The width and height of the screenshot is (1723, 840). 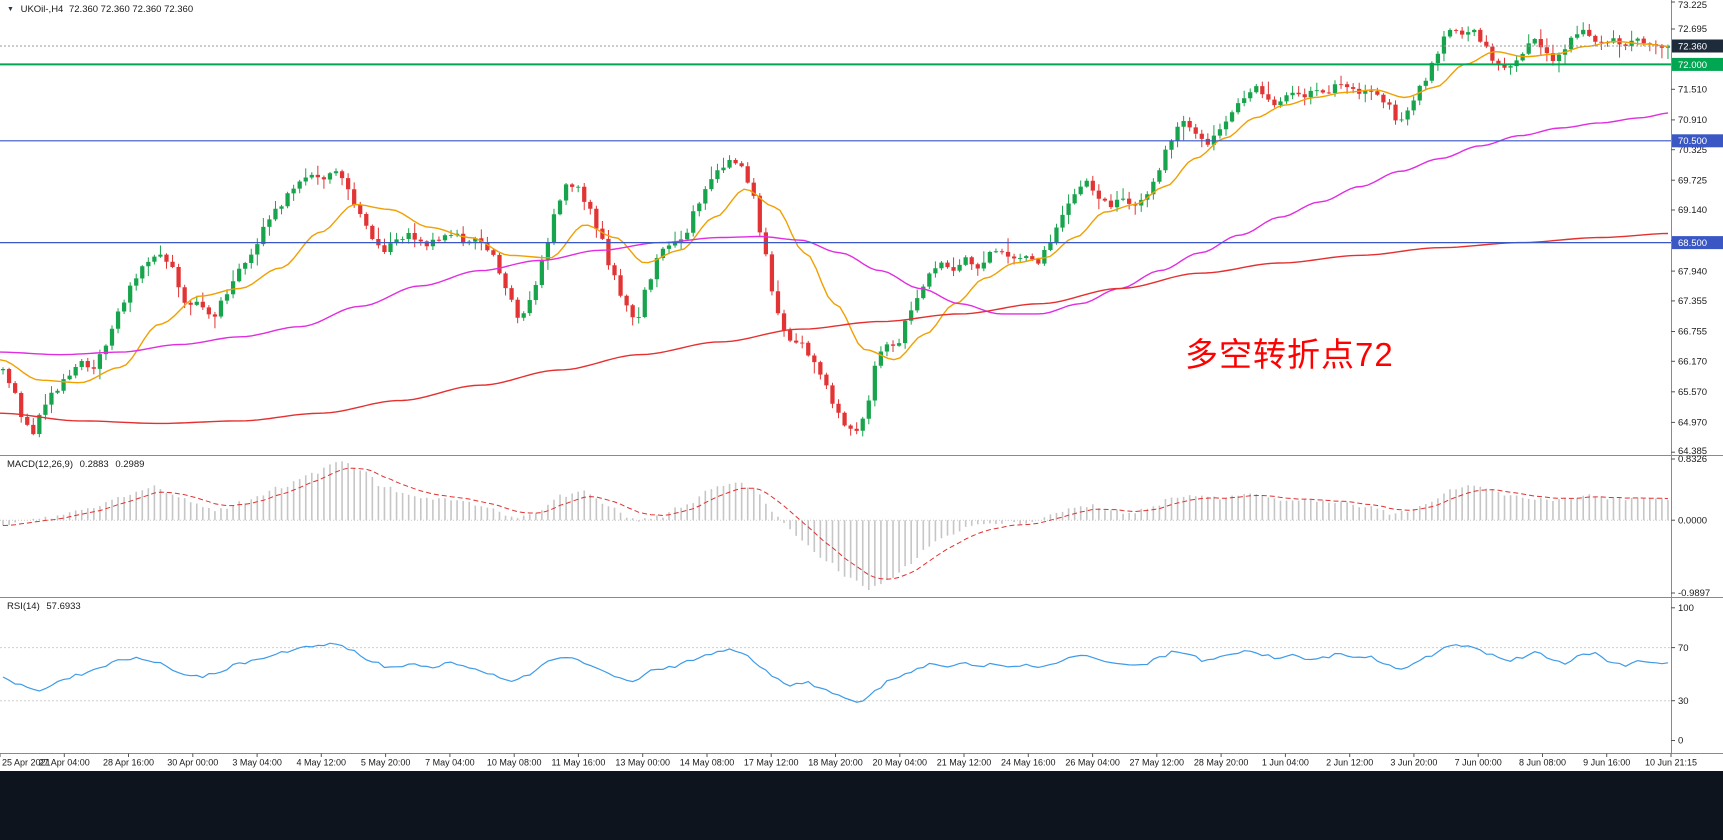 I want to click on price-badge: 68.500, so click(x=1697, y=243).